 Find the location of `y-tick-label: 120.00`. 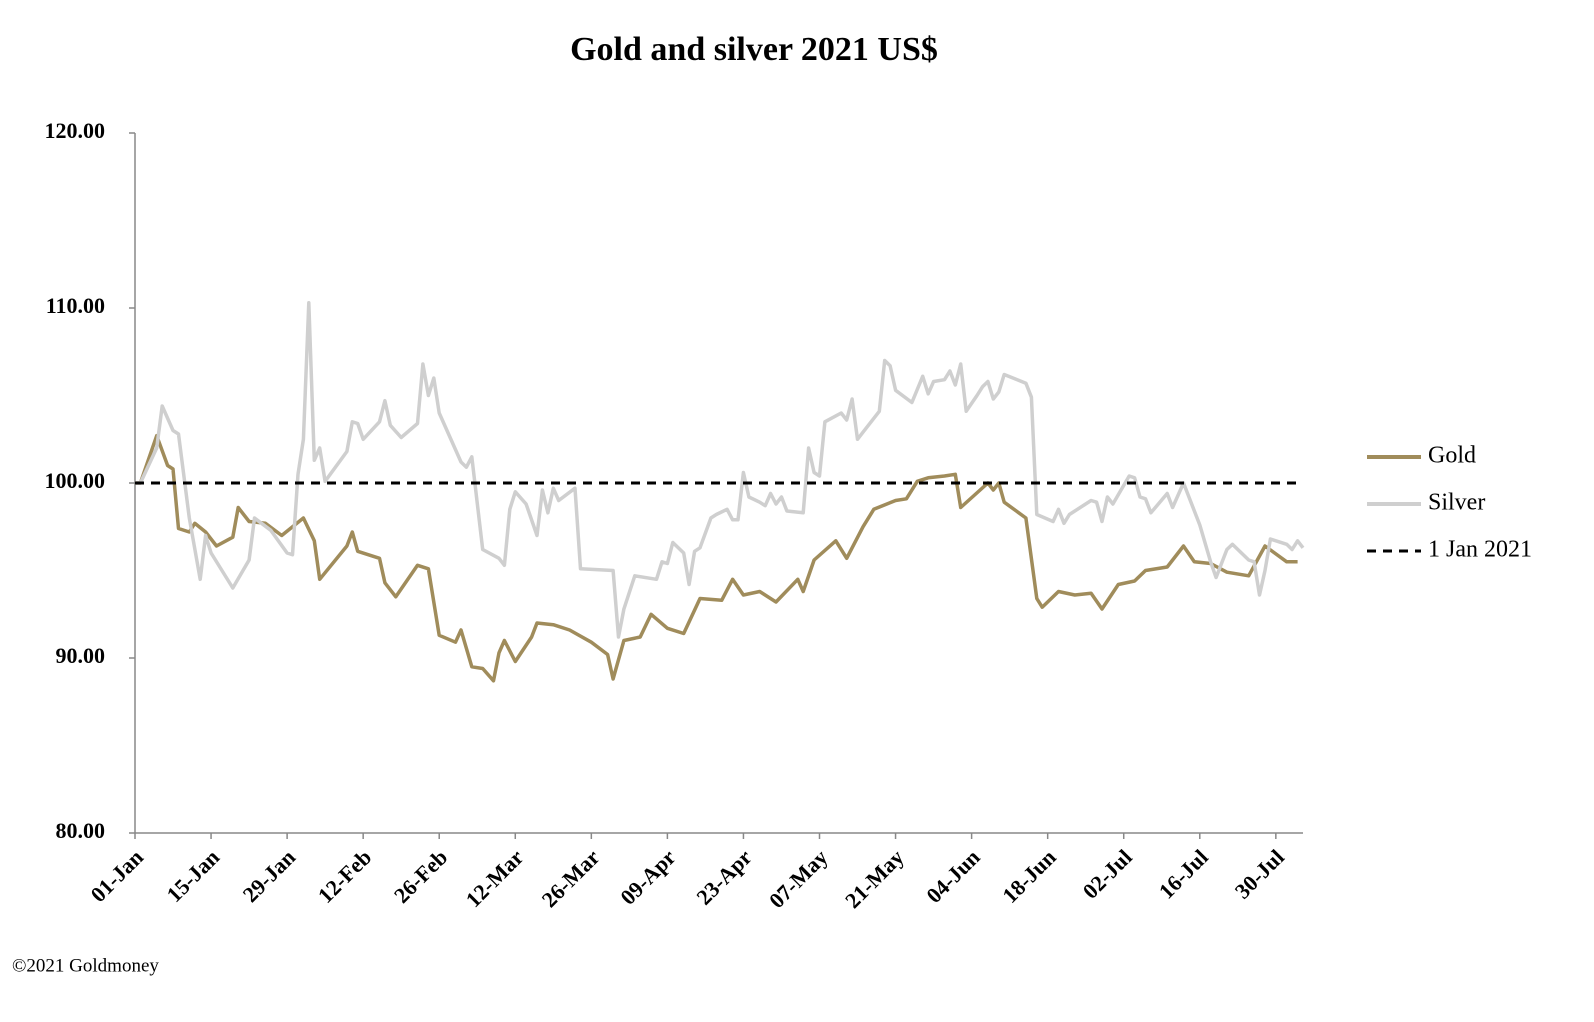

y-tick-label: 120.00 is located at coordinates (75, 130).